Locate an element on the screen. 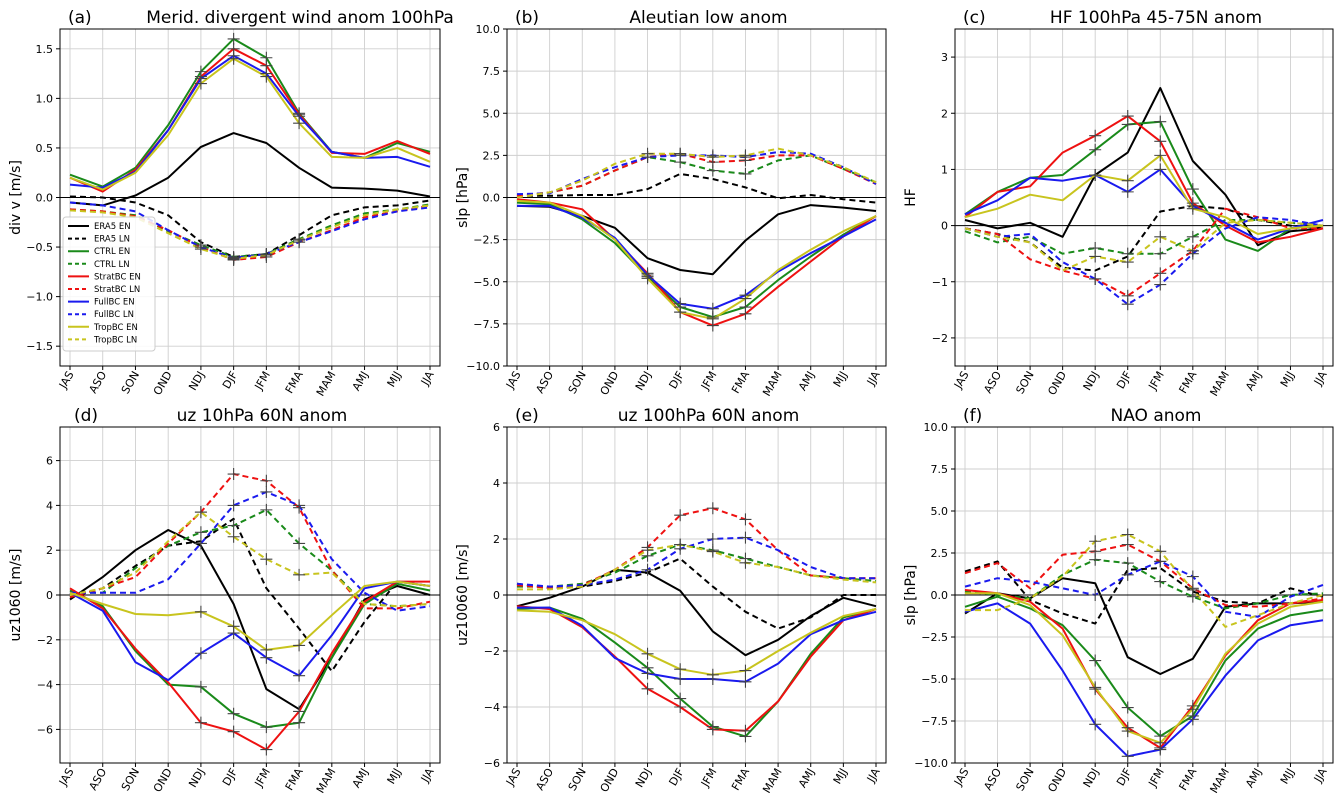 The image size is (1338, 798). panel-letter: (e) is located at coordinates (527, 416).